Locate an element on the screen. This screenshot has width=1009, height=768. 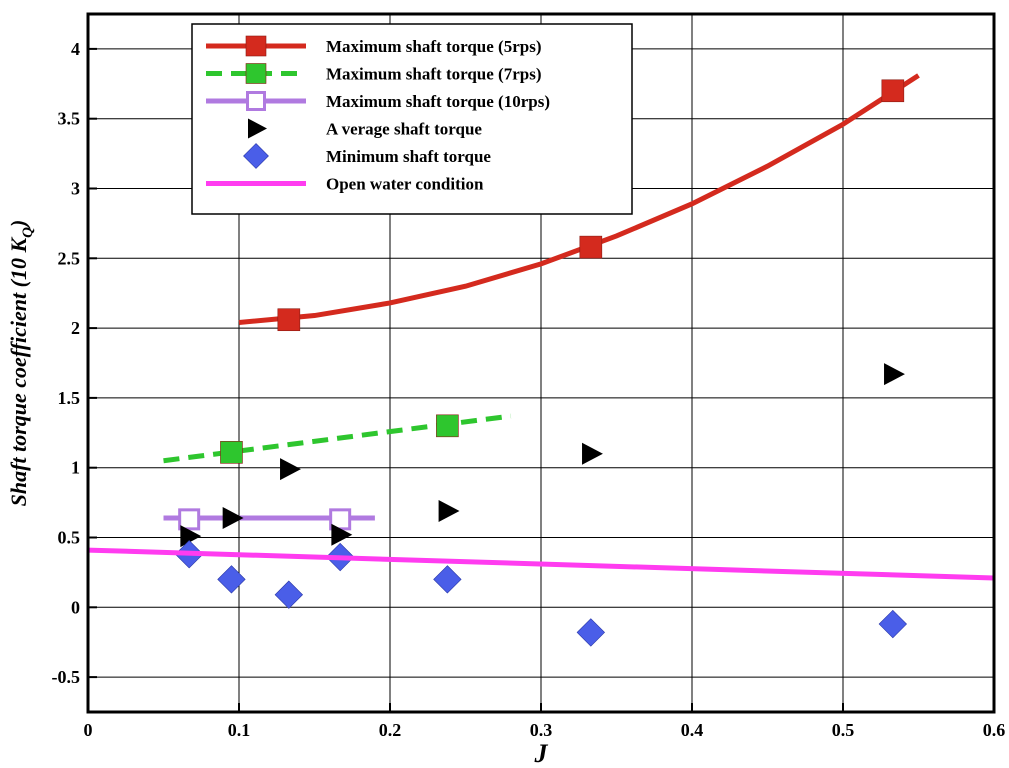
legend-item: Maximum shaft torque (10rps) is located at coordinates (378, 101).